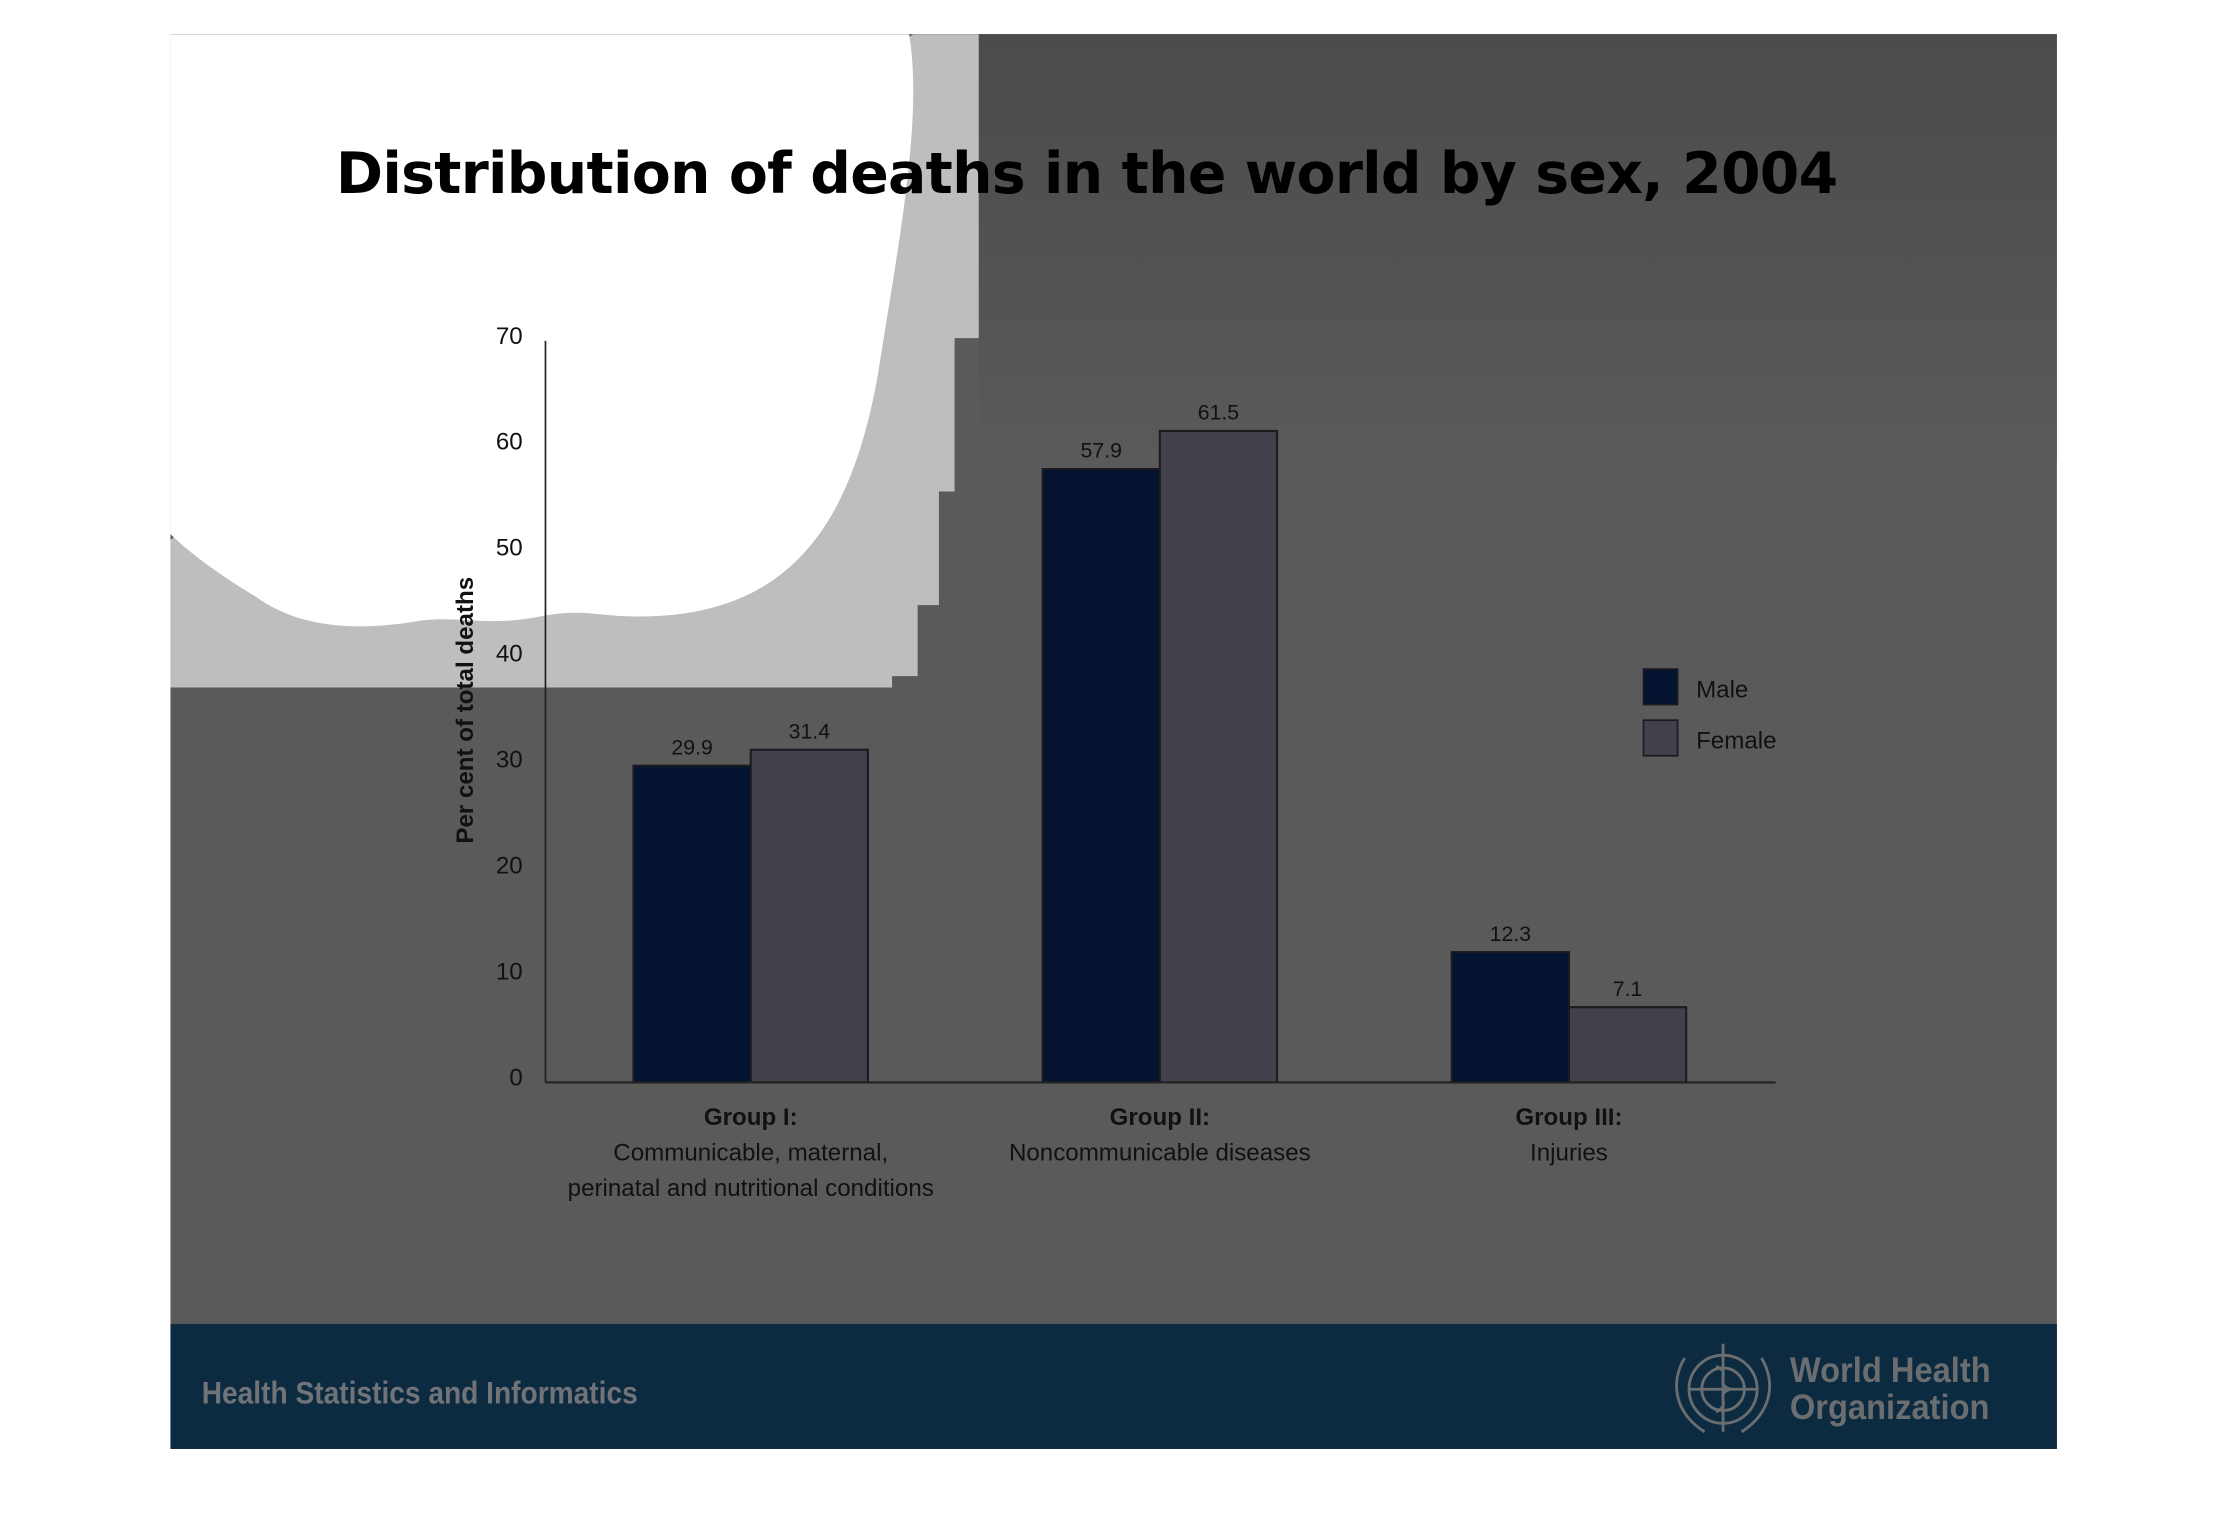 The width and height of the screenshot is (2216, 1530). I want to click on category-title: Group II:, so click(1160, 1117).